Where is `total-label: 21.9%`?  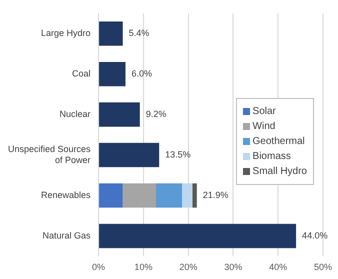
total-label: 21.9% is located at coordinates (215, 195).